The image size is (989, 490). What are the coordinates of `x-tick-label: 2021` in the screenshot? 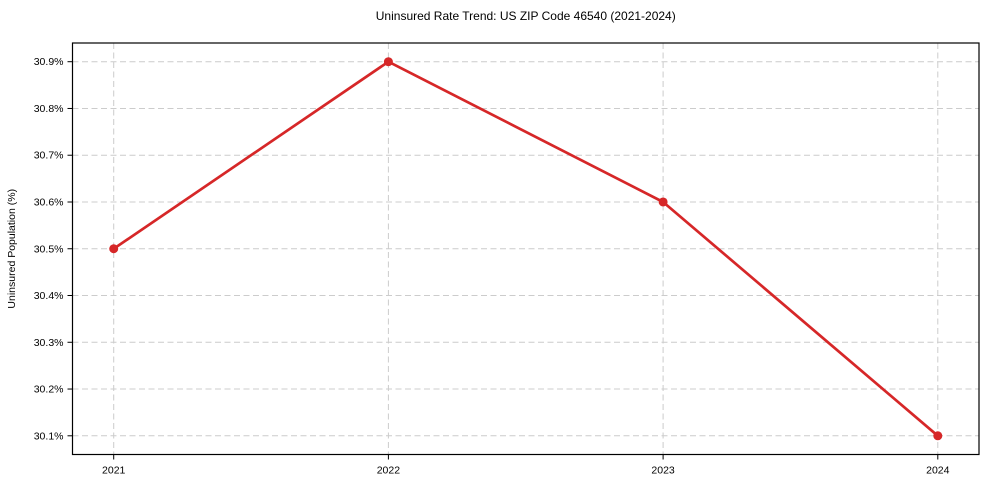 It's located at (114, 471).